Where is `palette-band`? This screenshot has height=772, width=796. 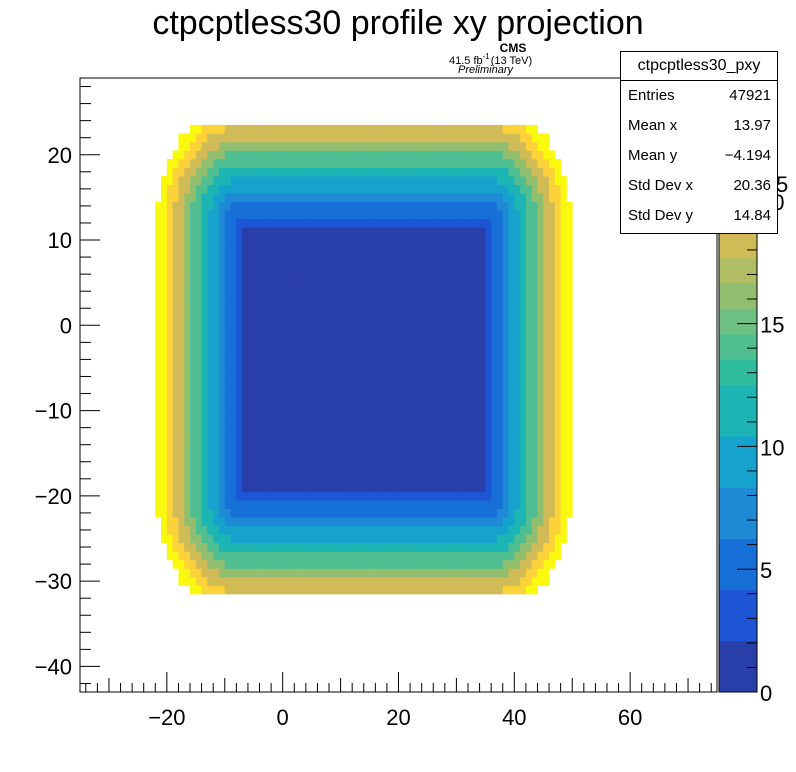 palette-band is located at coordinates (738, 321).